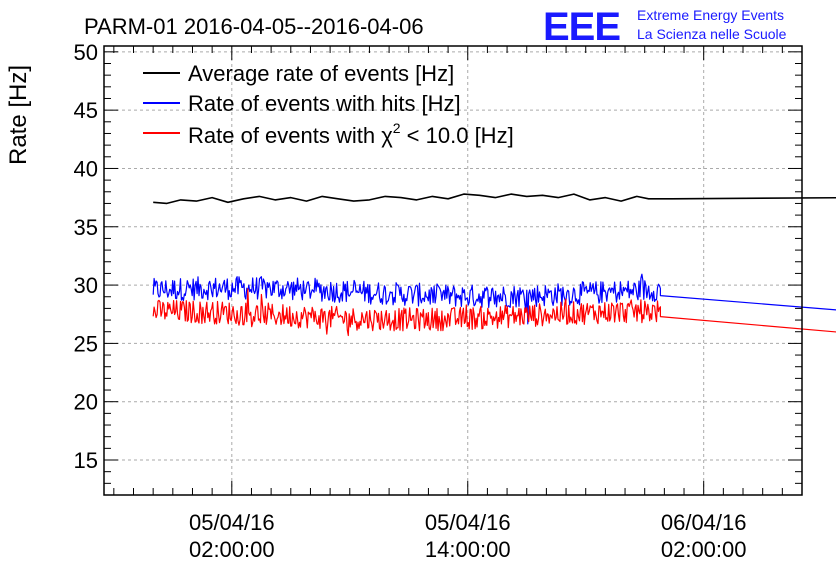  What do you see at coordinates (397, 128) in the screenshot?
I see `legend-label-chi2-sup: 2` at bounding box center [397, 128].